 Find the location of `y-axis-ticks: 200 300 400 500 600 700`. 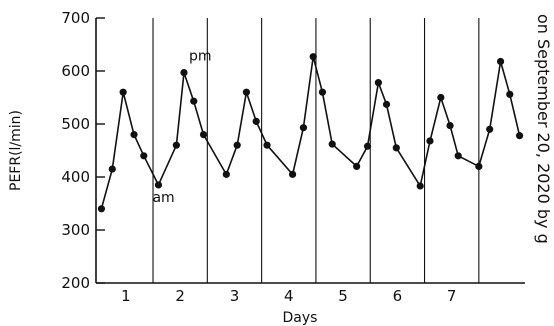

y-axis-ticks: 200 300 400 500 600 700 is located at coordinates (83, 150).